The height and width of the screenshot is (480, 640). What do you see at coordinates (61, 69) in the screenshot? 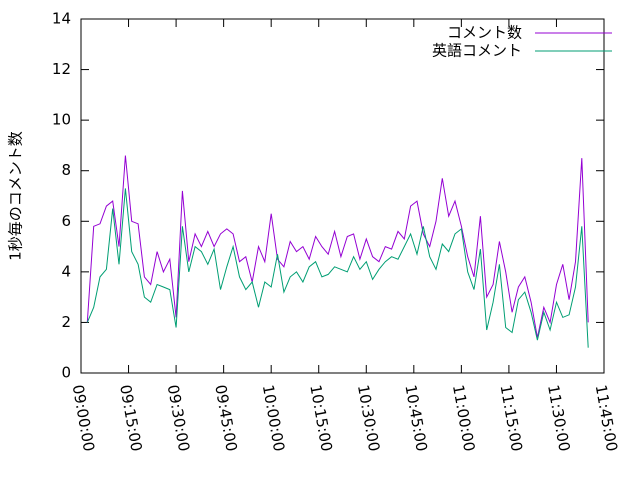
I see `y-tick-label: 12` at bounding box center [61, 69].